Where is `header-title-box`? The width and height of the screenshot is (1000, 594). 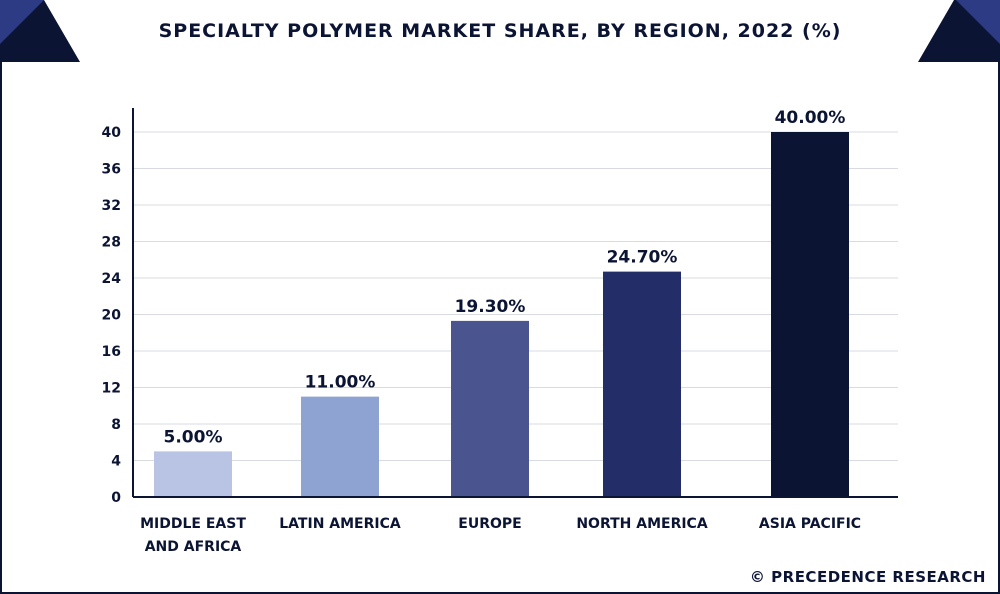 header-title-box is located at coordinates (499, 31).